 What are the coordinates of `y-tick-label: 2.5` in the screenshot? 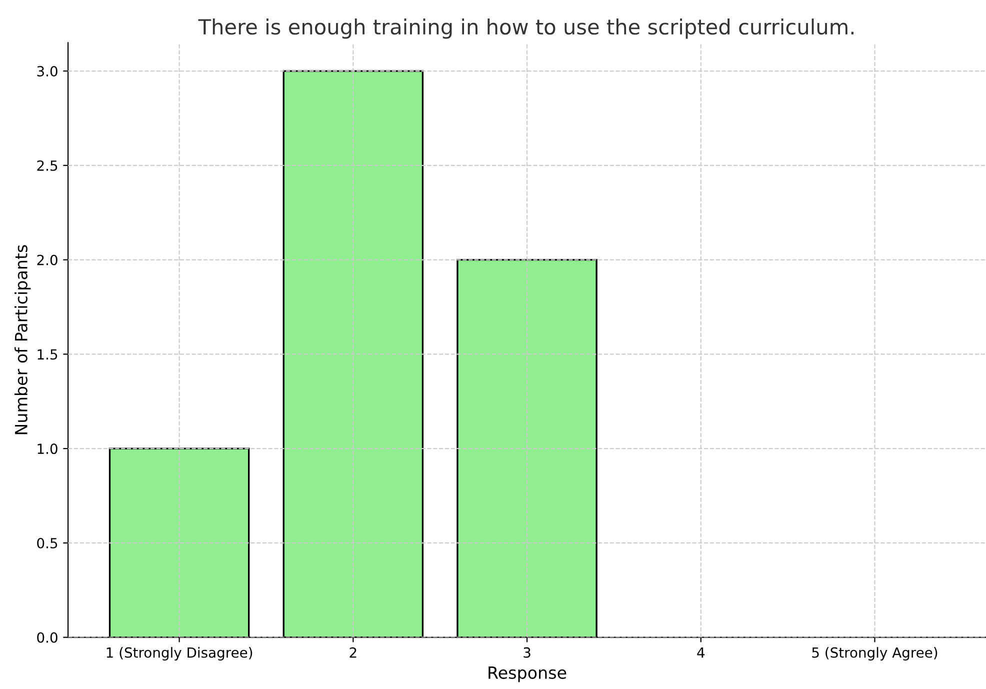 It's located at (47, 165).